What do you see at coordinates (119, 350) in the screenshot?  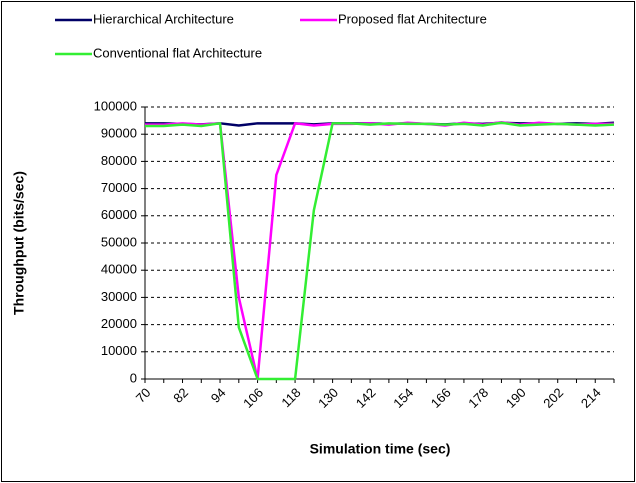 I see `y-tick-label: 10000` at bounding box center [119, 350].